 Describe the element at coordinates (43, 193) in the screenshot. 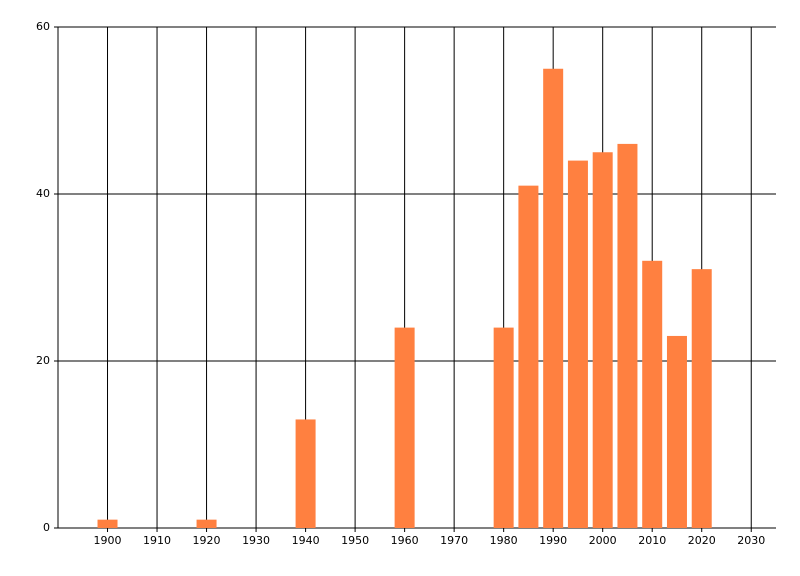

I see `y-tick-label: 40` at that location.